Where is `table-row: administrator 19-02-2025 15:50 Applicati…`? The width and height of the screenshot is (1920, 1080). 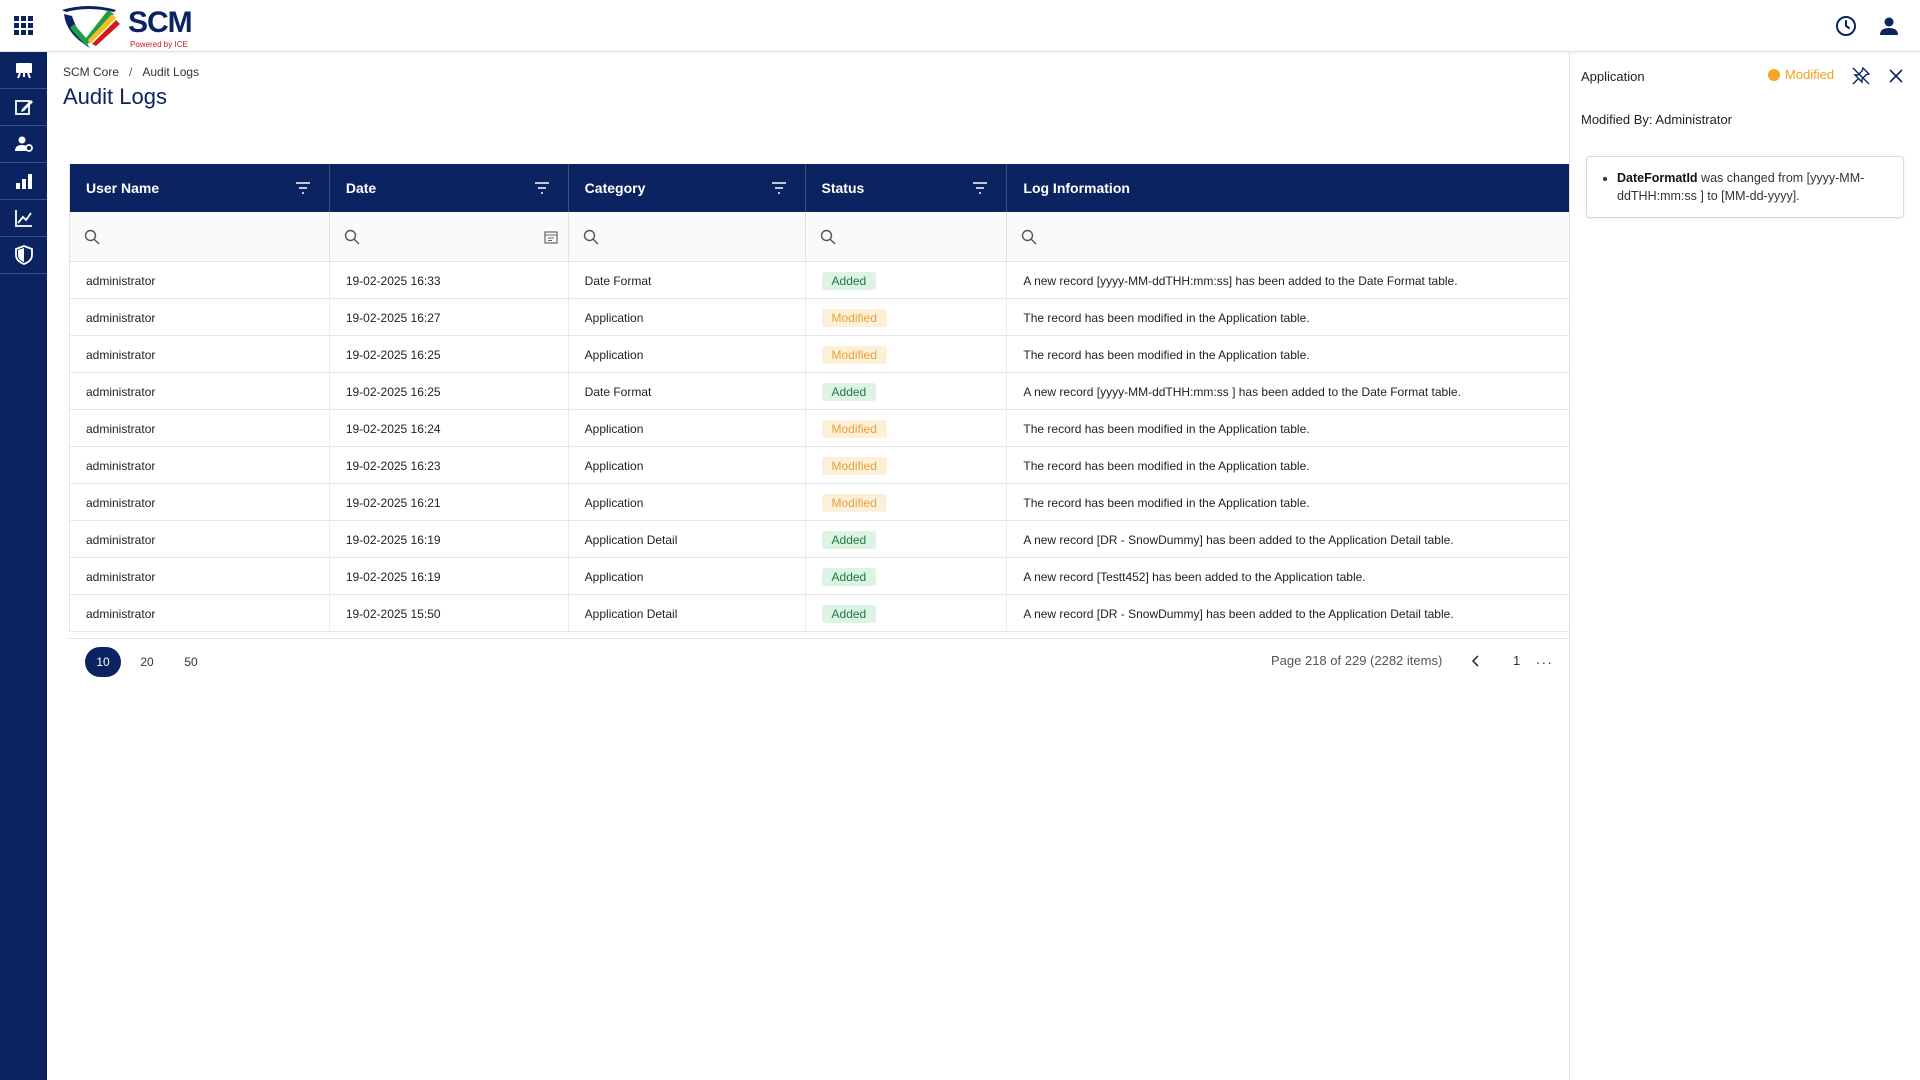
table-row: administrator 19-02-2025 15:50 Applicati… is located at coordinates (819, 613).